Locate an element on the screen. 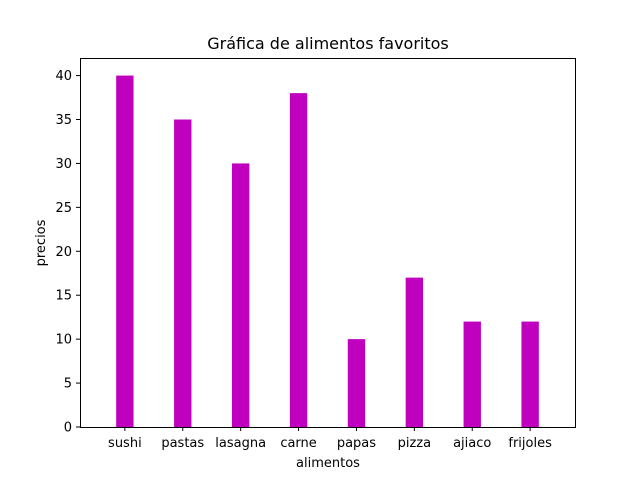  chart-title: Gráfica de alimentos favoritos is located at coordinates (328, 43).